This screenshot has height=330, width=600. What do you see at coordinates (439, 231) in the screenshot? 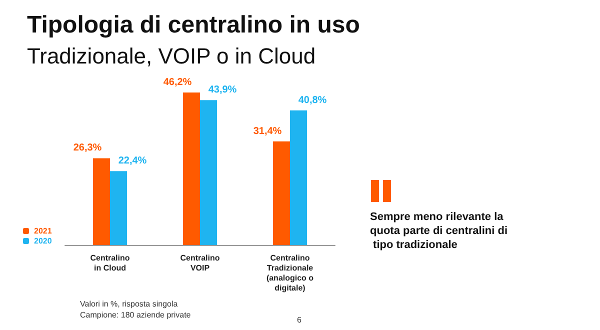
I see `text: Sempre meno rilevante la quota parte di centralini di tipo tradizionale` at bounding box center [439, 231].